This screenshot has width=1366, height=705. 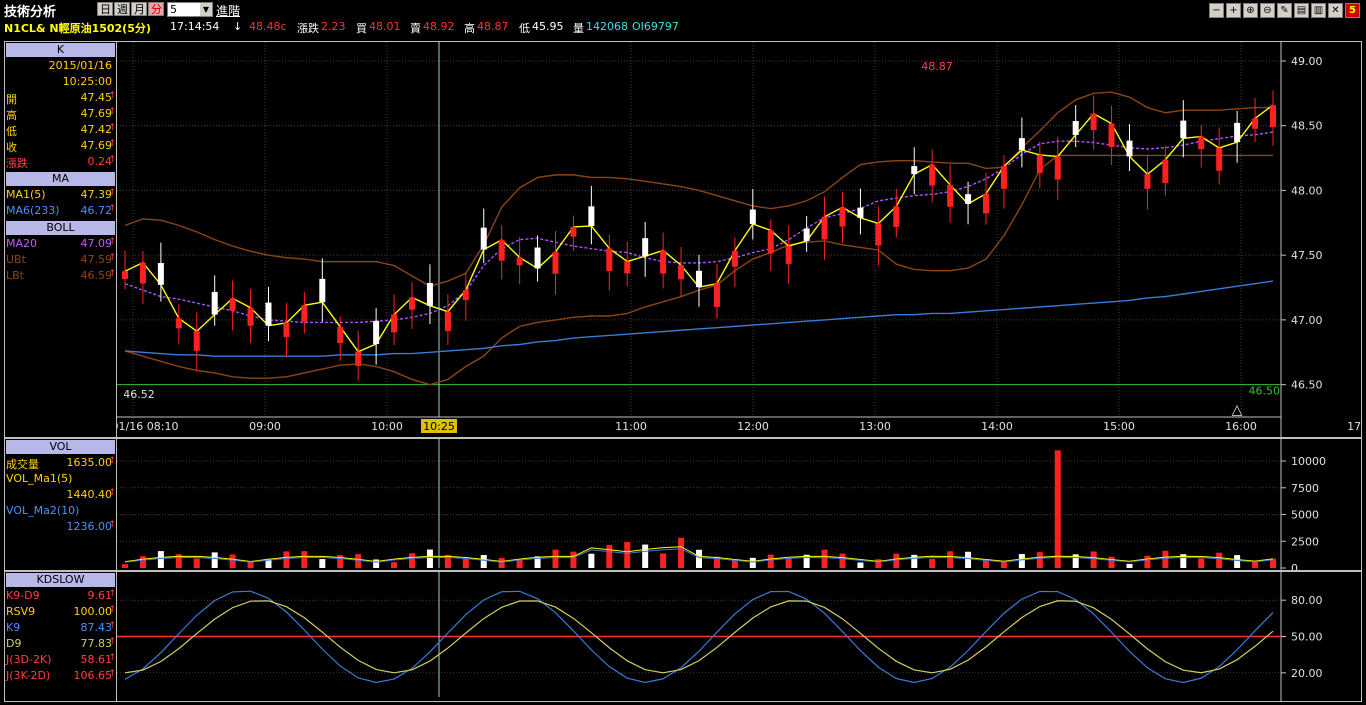 What do you see at coordinates (60, 131) in the screenshot?
I see `legend-row: 低 47.42 ↑` at bounding box center [60, 131].